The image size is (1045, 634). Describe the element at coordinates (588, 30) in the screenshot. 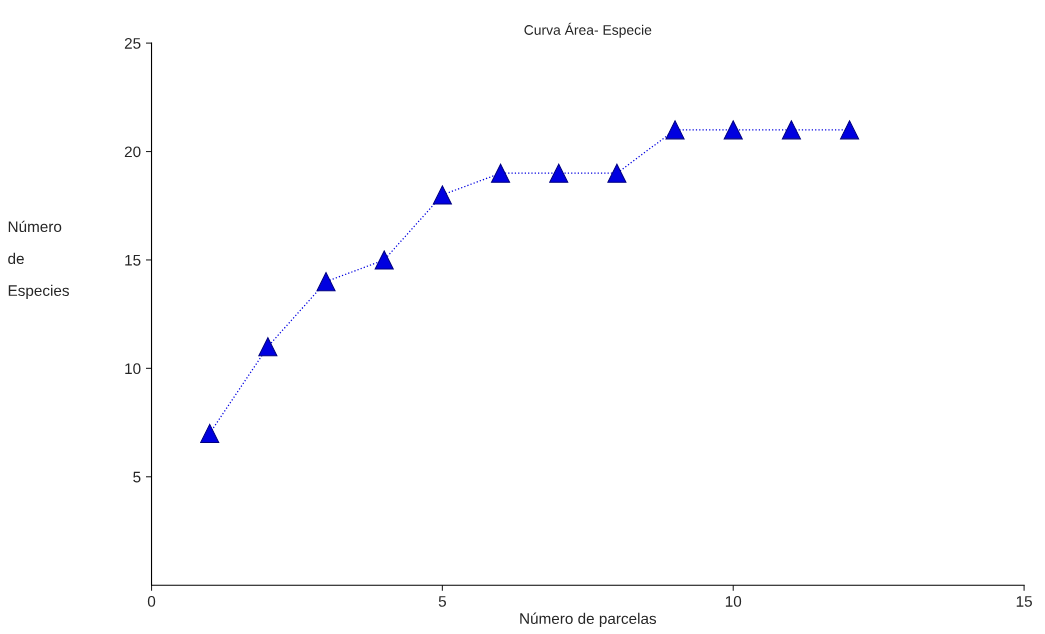

I see `chart-title: Curva Área- Especie` at that location.